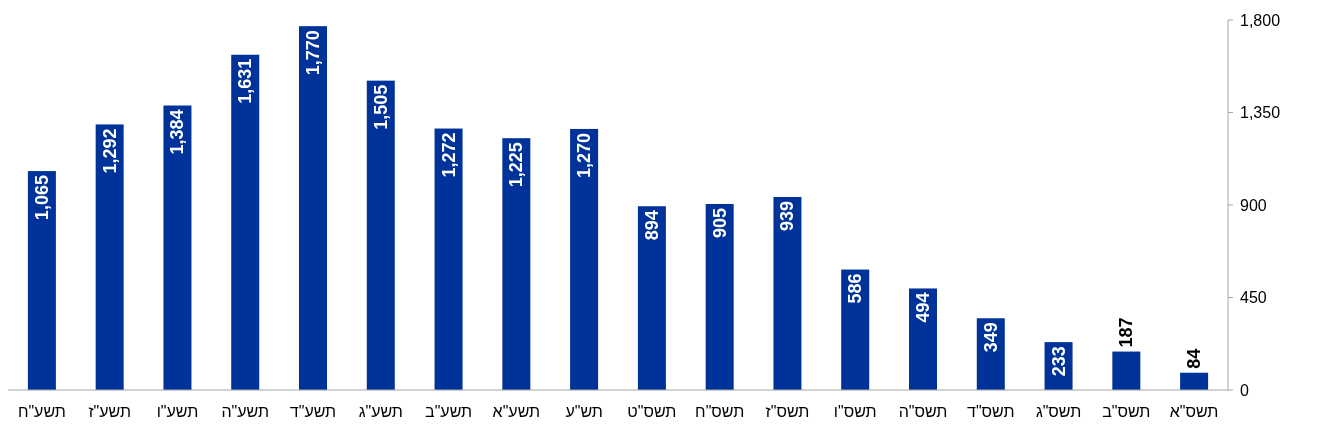  Describe the element at coordinates (313, 411) in the screenshot. I see `x-tick-label: תשע"ד` at that location.